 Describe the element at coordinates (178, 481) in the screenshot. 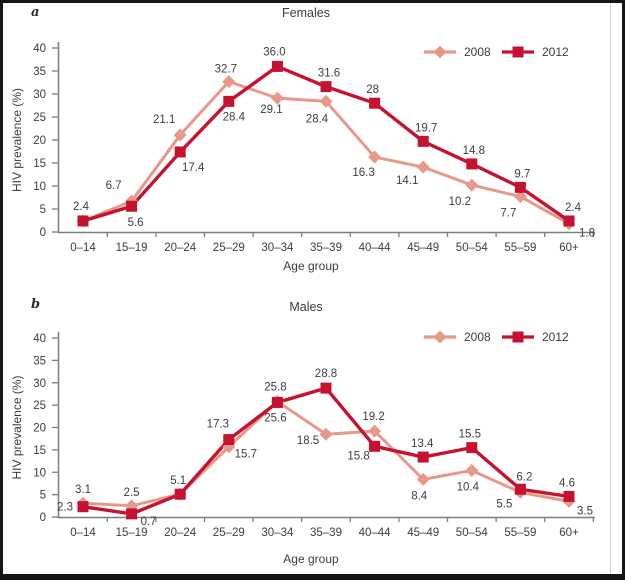

I see `data-label: 5.1` at that location.